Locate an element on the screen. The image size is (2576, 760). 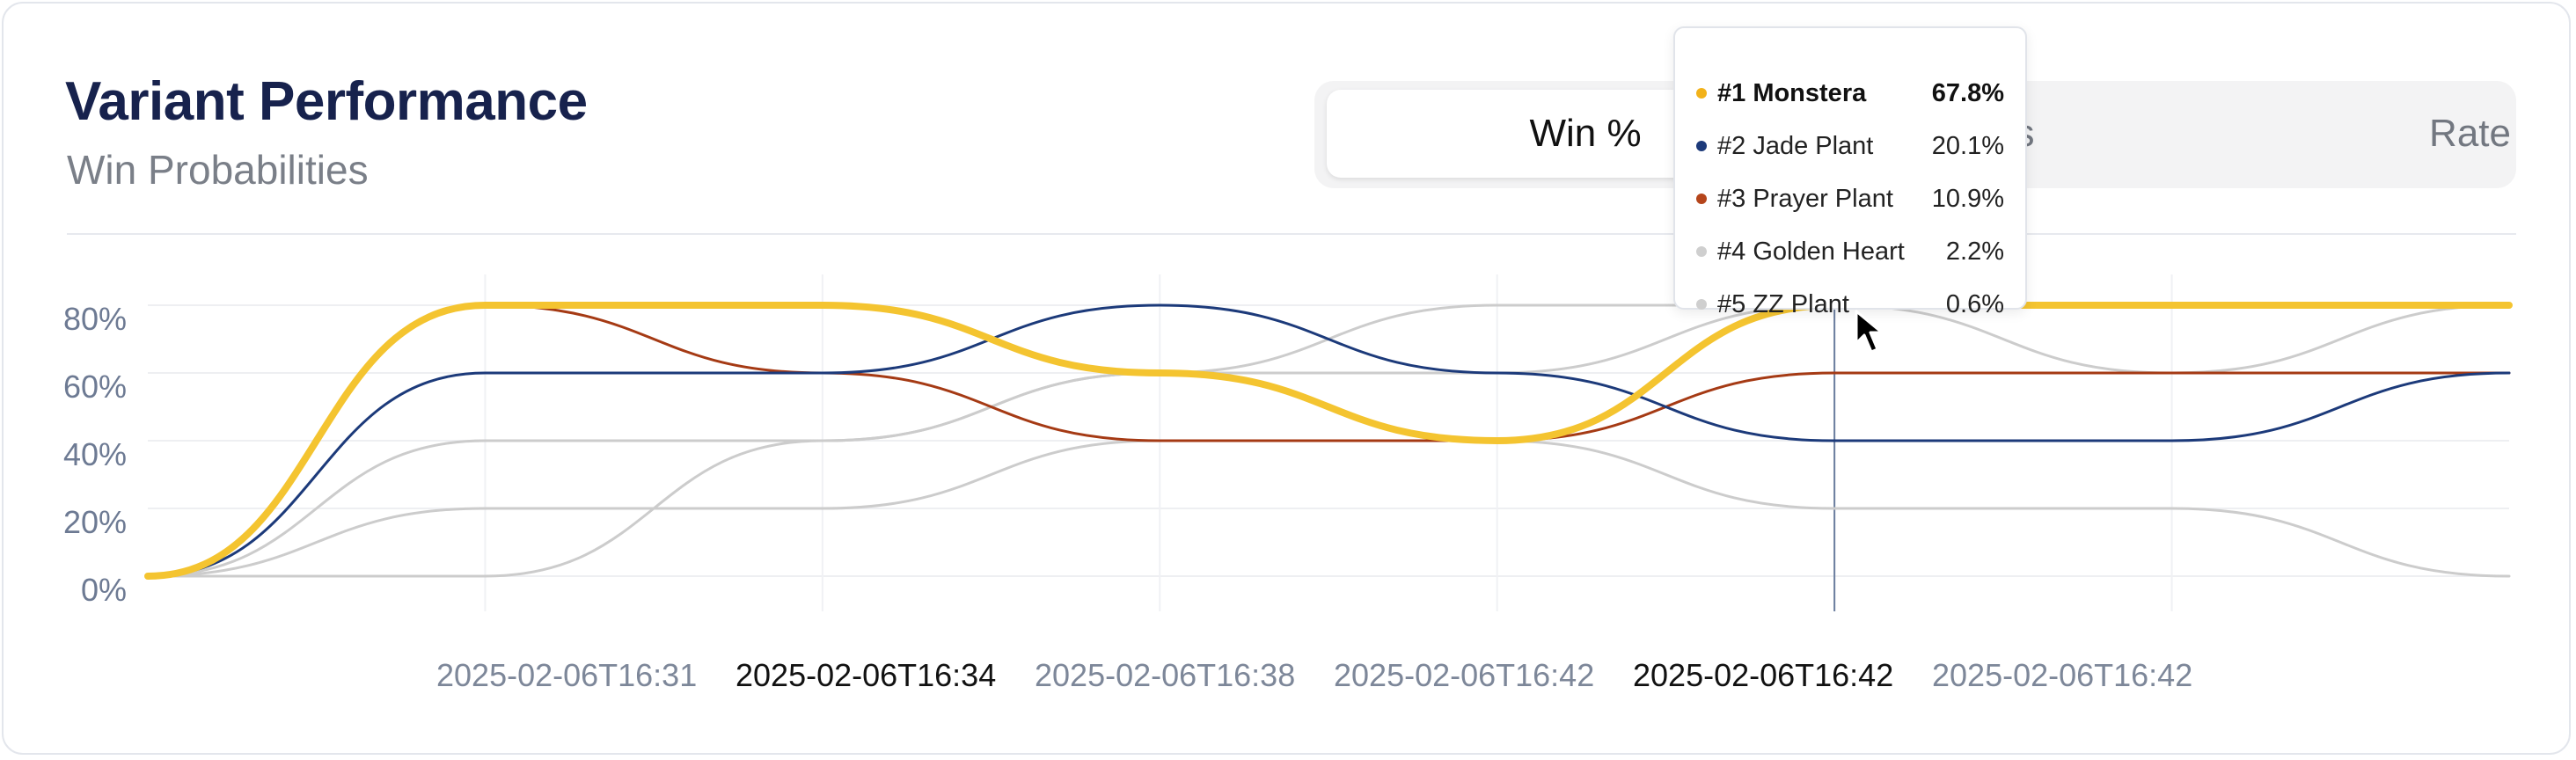
page-title: Variant Performance is located at coordinates (326, 101).